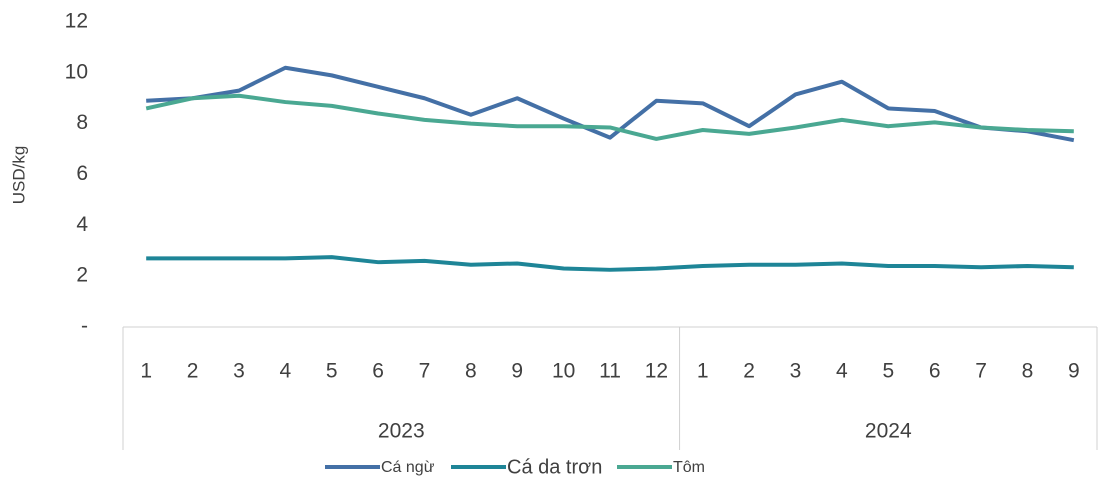 The height and width of the screenshot is (481, 1112). Describe the element at coordinates (563, 371) in the screenshot. I see `x-tick-label: 10` at that location.